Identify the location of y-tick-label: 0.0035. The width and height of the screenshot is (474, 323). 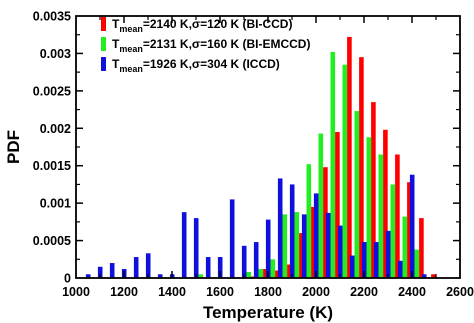
(52, 17).